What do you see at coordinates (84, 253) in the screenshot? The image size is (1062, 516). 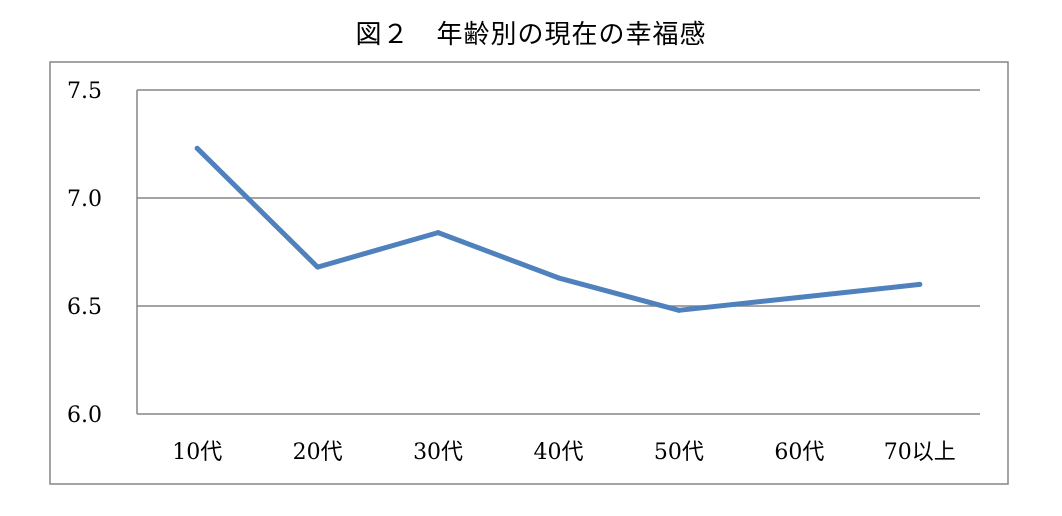 I see `y-tick-labels: 6.0 6.5 7.0 7.5` at bounding box center [84, 253].